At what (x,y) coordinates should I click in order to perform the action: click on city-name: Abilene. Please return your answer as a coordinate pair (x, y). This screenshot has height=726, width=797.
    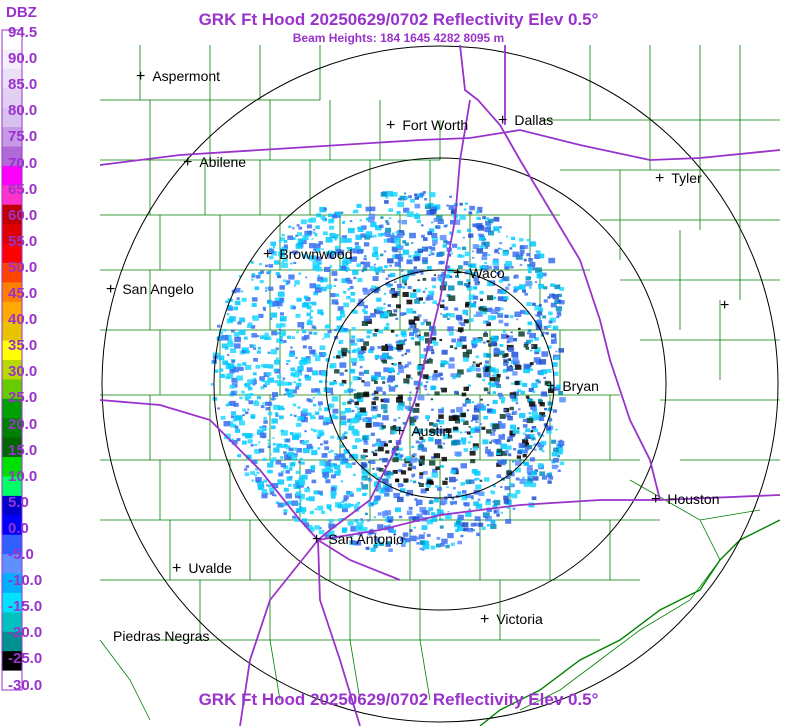
    Looking at the image, I should click on (223, 162).